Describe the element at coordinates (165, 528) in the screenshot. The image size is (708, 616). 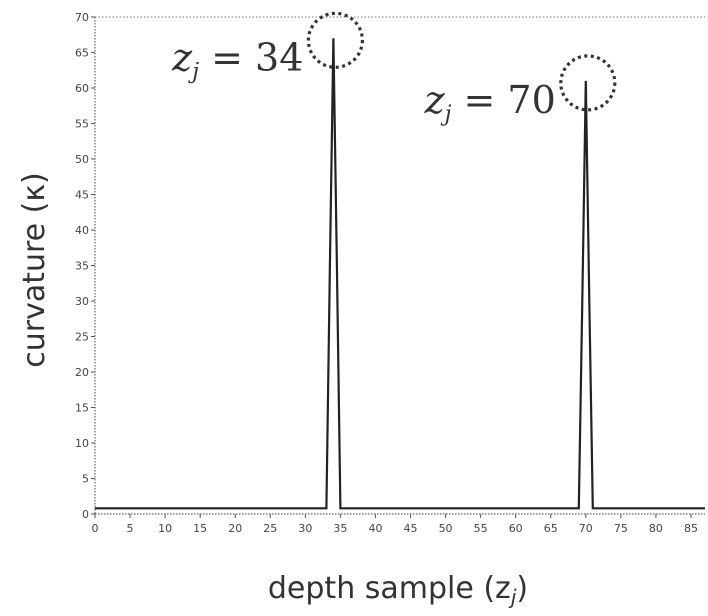
I see `x-tick-label: 10` at that location.